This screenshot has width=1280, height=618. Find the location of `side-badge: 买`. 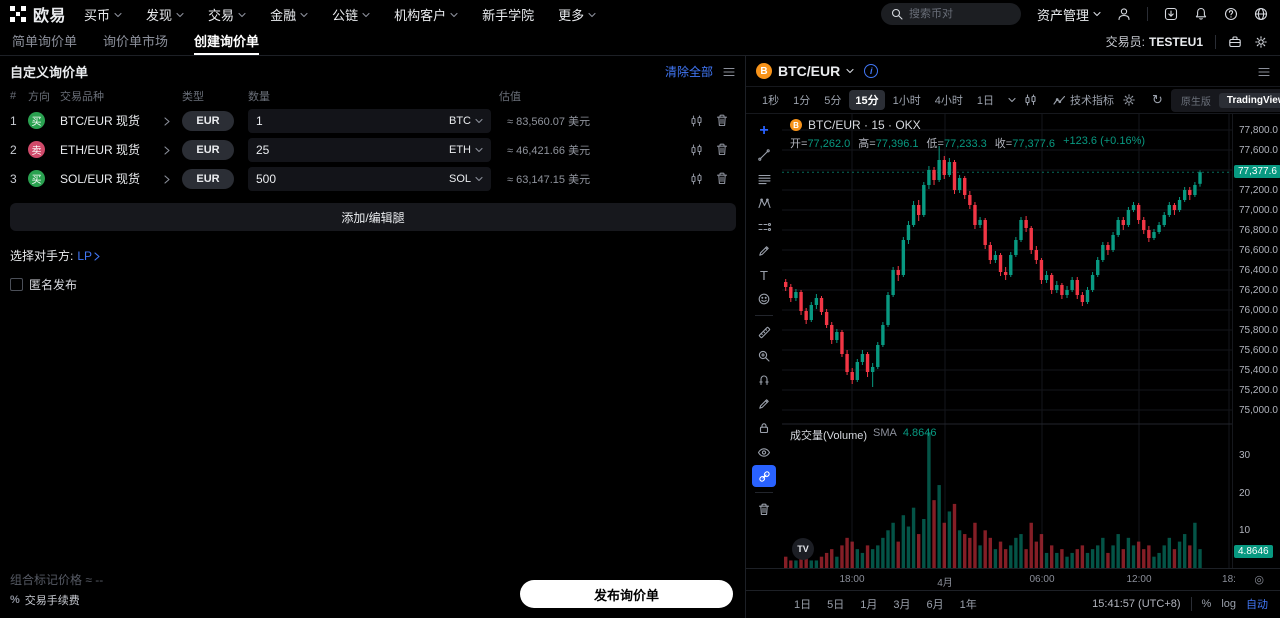

side-badge: 买 is located at coordinates (36, 178).